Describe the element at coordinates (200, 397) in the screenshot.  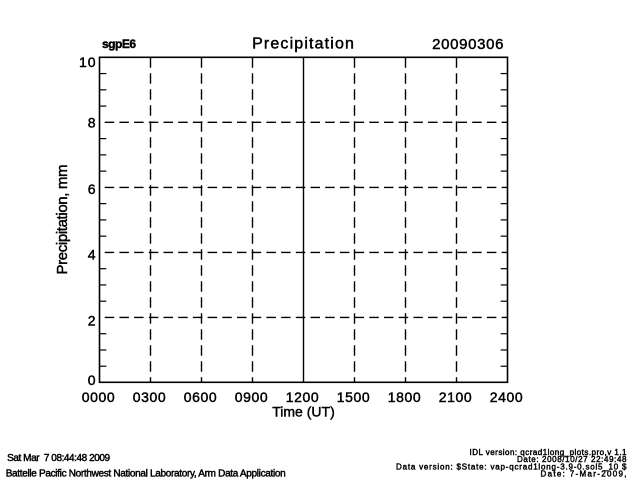
I see `svg-text: 0600` at that location.